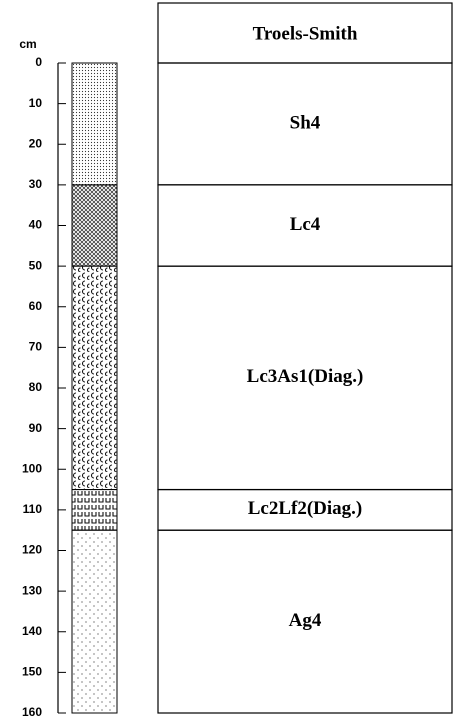 This screenshot has width=454, height=719. I want to click on y-tick-label: 10, so click(36, 103).